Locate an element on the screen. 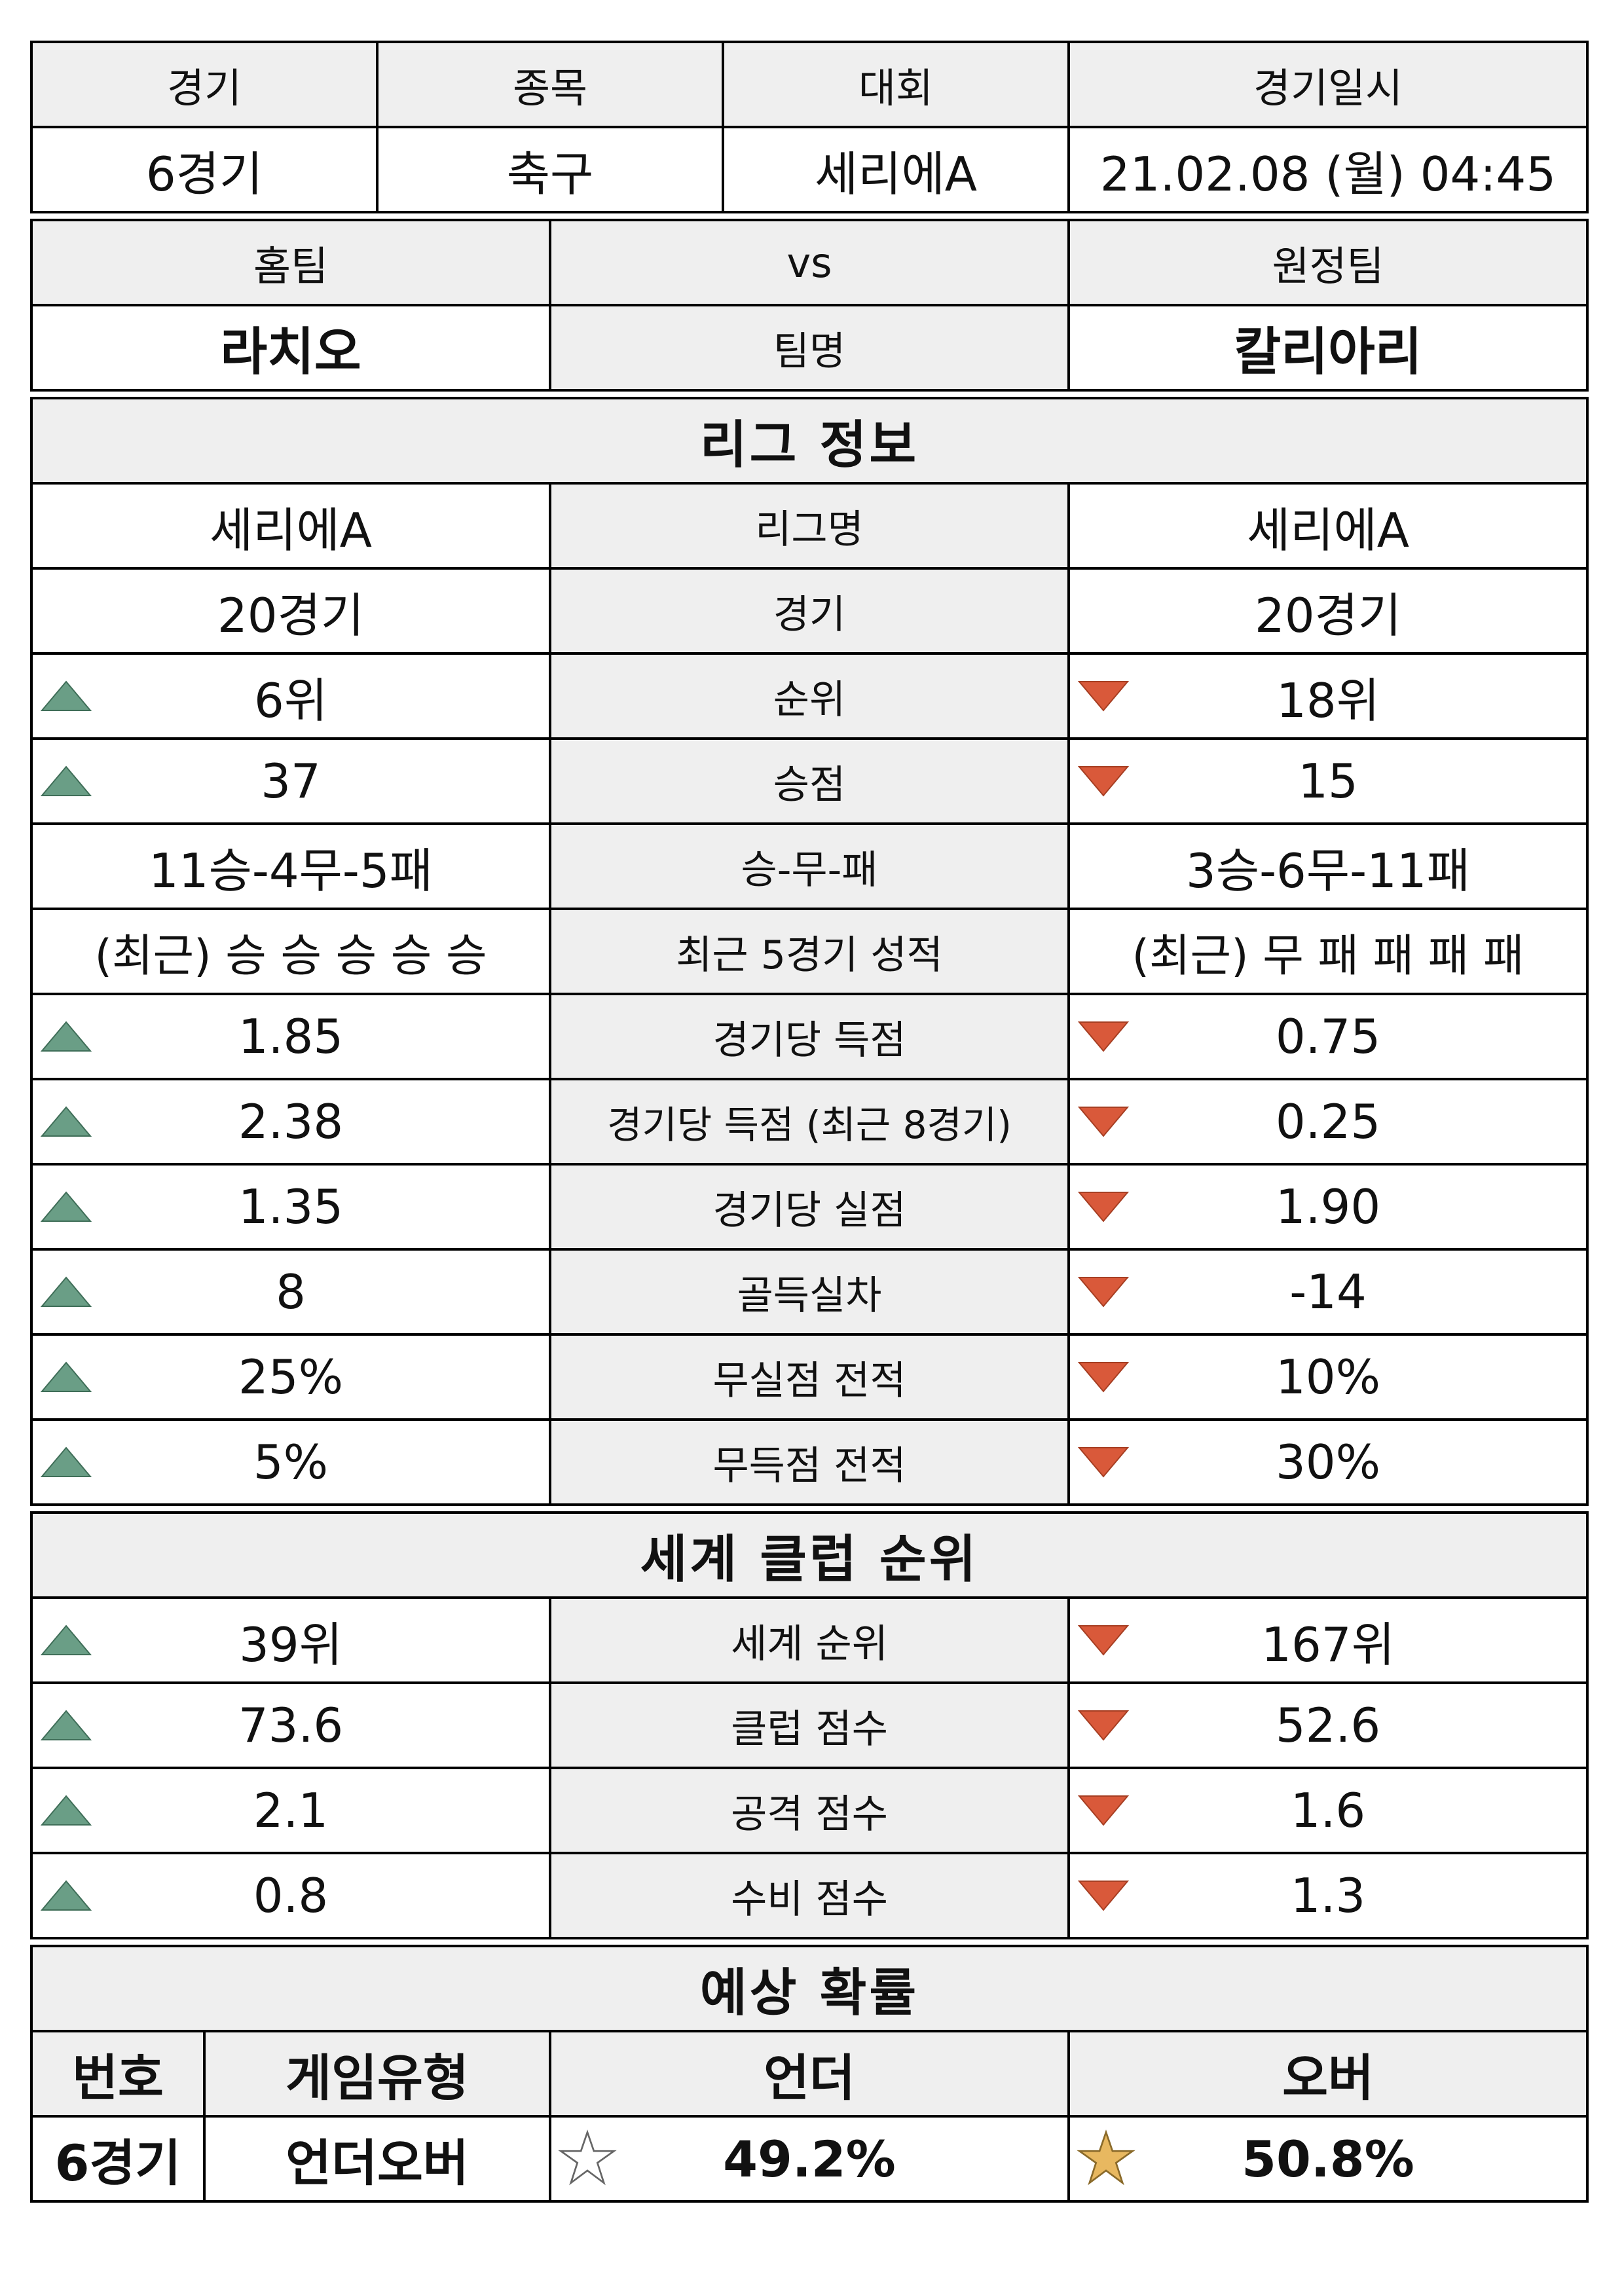 The width and height of the screenshot is (1624, 2295). away-value-cell: 20경기 is located at coordinates (1328, 611).